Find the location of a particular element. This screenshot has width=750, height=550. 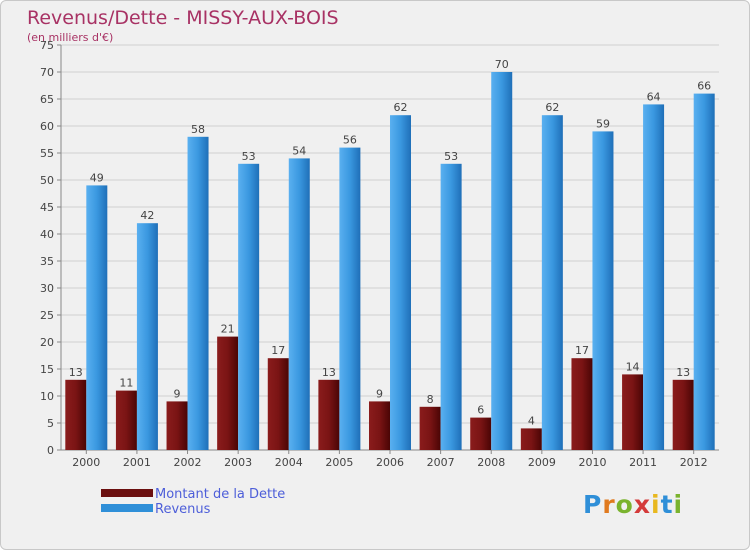

data-label-debt-2006: 9 is located at coordinates (379, 393).